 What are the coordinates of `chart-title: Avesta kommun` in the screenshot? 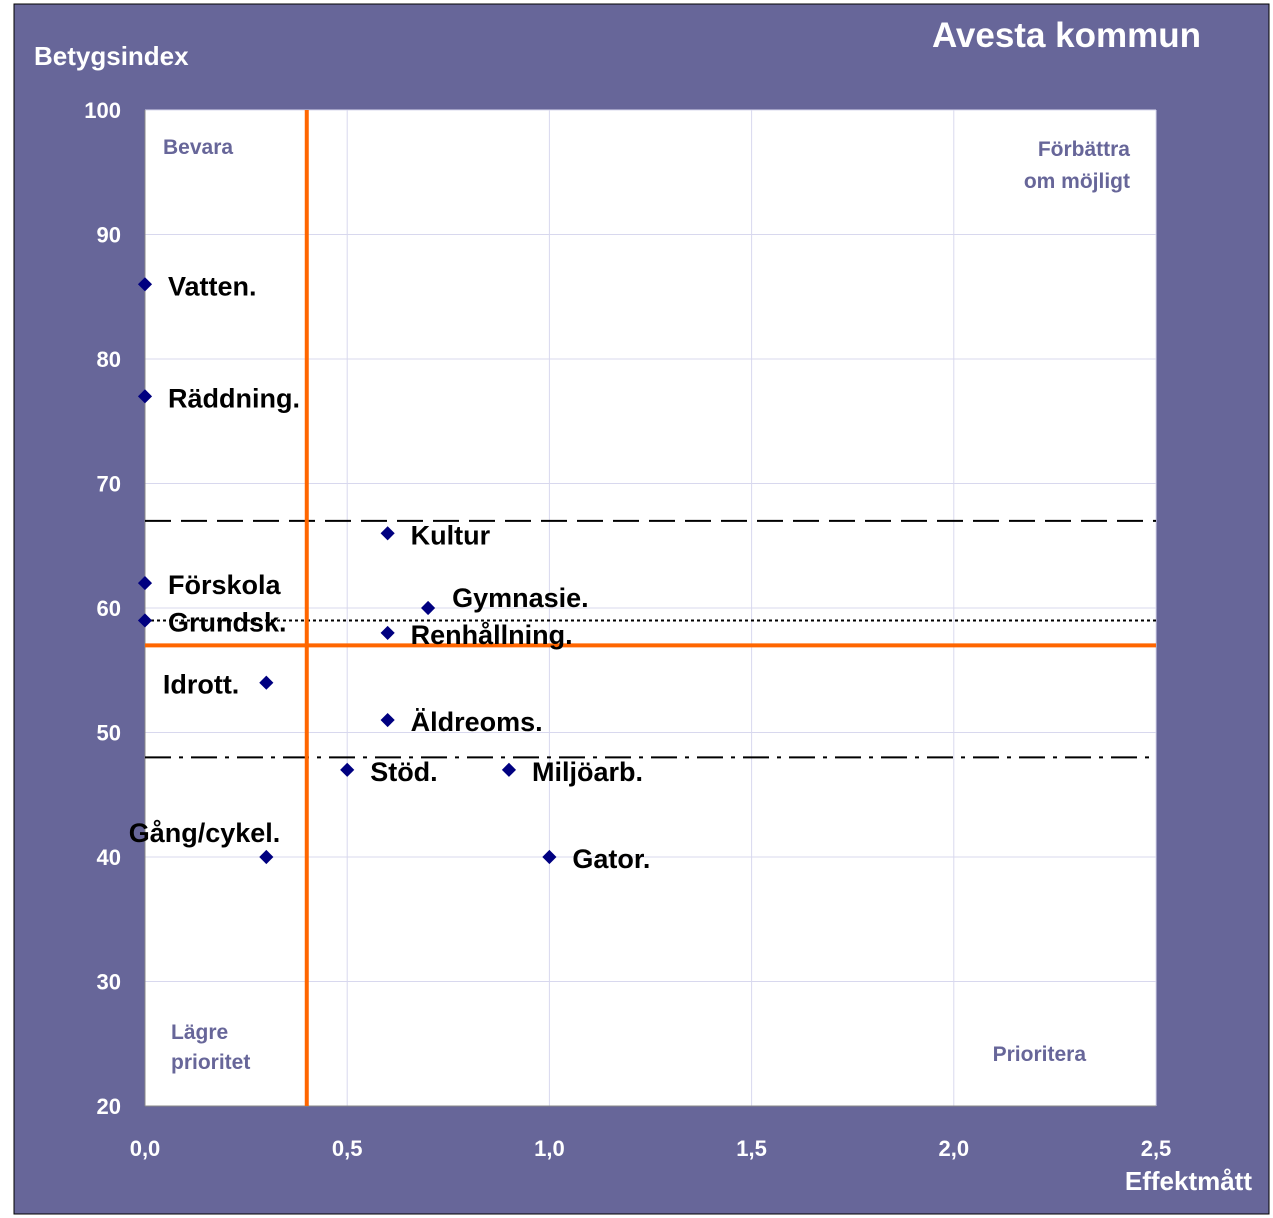 It's located at (1066, 35).